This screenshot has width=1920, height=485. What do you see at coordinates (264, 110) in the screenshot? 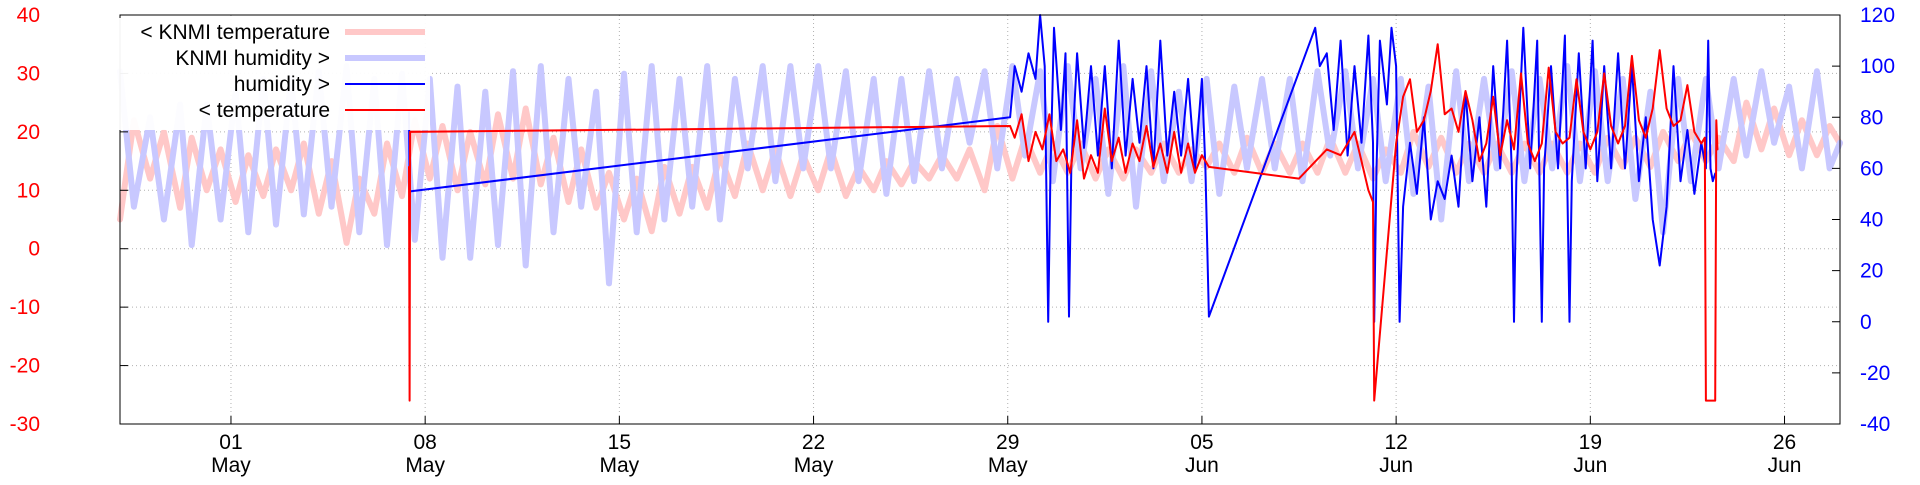
I see `legend-label-temperature: < temperature` at bounding box center [264, 110].